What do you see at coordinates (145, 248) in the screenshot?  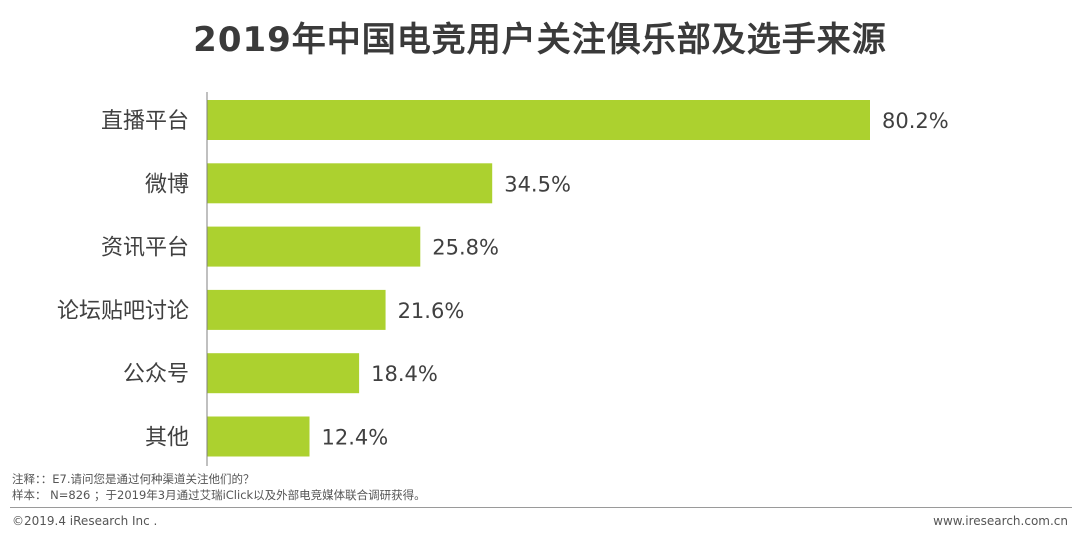 I see `category-label: 资讯平台` at bounding box center [145, 248].